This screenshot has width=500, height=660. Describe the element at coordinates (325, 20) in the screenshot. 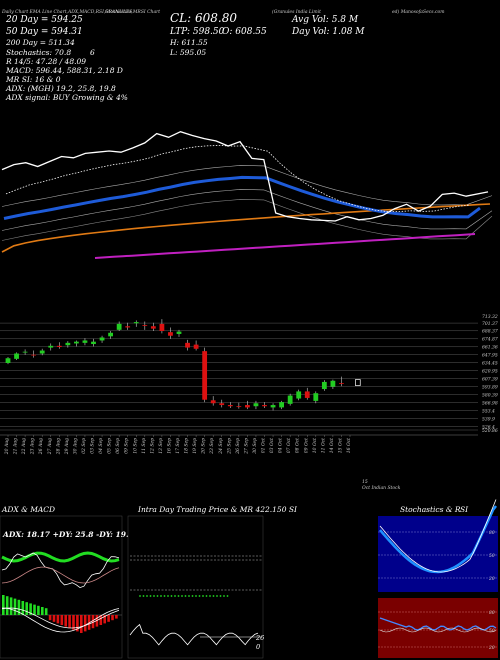

I see `avg-vol-value: Avg Vol: 5.8 M` at that location.